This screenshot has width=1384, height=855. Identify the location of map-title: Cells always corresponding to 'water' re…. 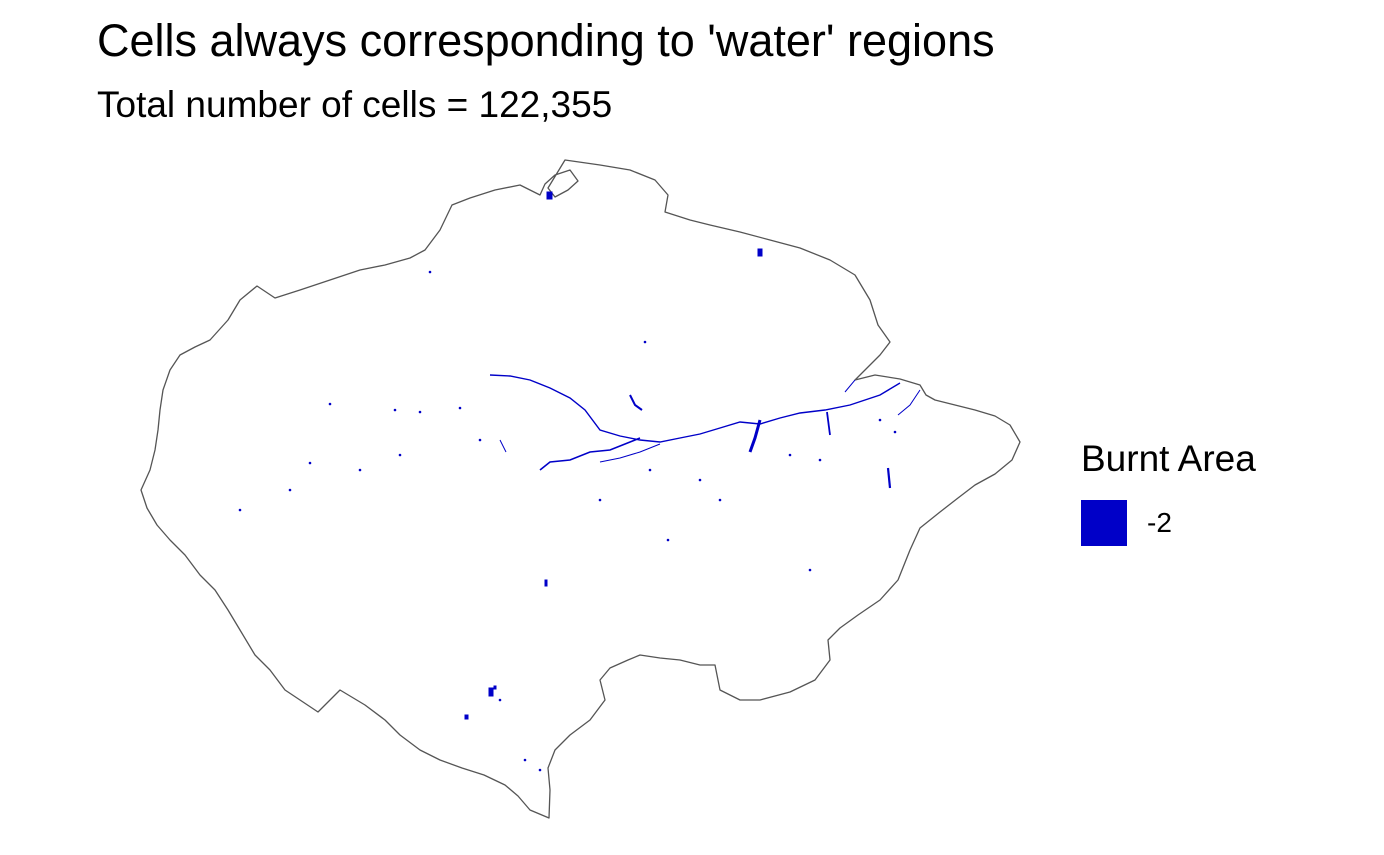
(546, 40).